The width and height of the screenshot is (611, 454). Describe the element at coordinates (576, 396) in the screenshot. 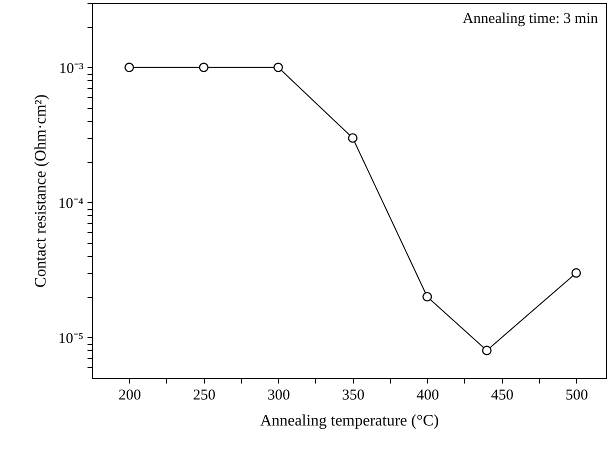

I see `x-tick-label: 500` at that location.